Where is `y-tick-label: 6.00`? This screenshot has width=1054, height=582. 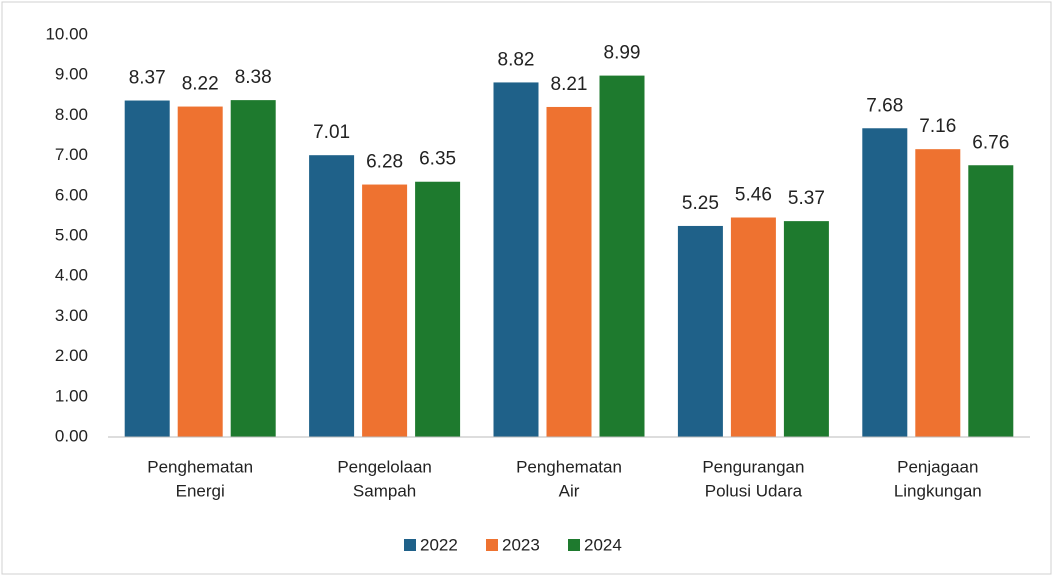 y-tick-label: 6.00 is located at coordinates (71, 194).